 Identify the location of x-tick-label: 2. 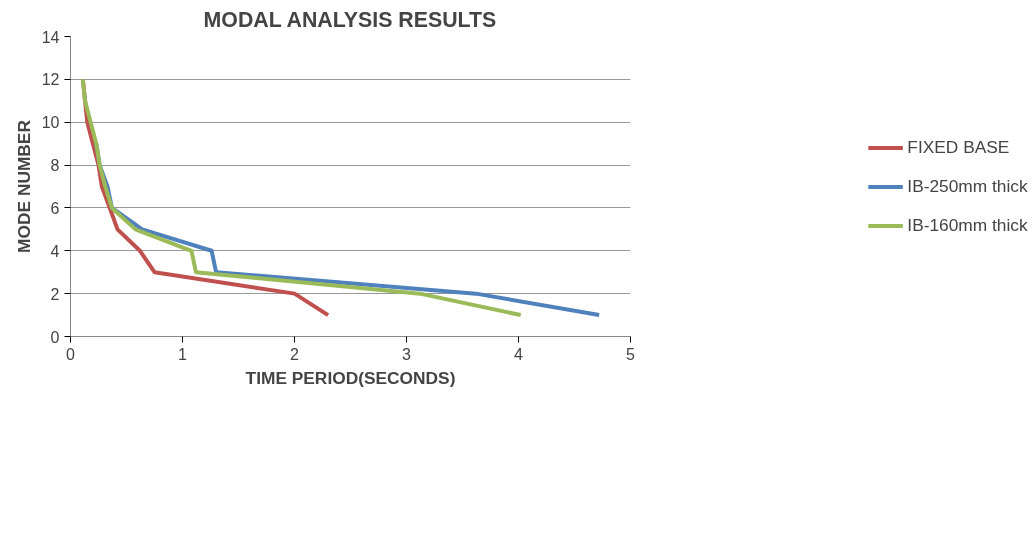
(295, 354).